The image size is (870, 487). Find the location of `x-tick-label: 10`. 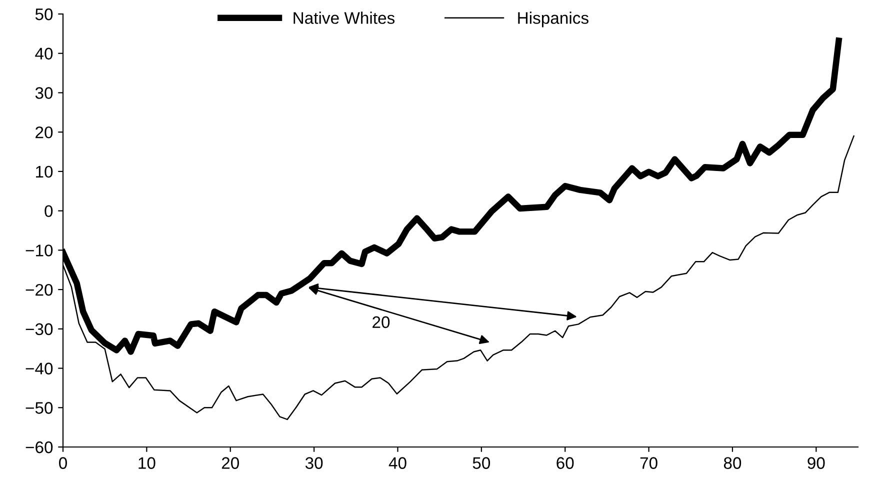

x-tick-label: 10 is located at coordinates (147, 463).